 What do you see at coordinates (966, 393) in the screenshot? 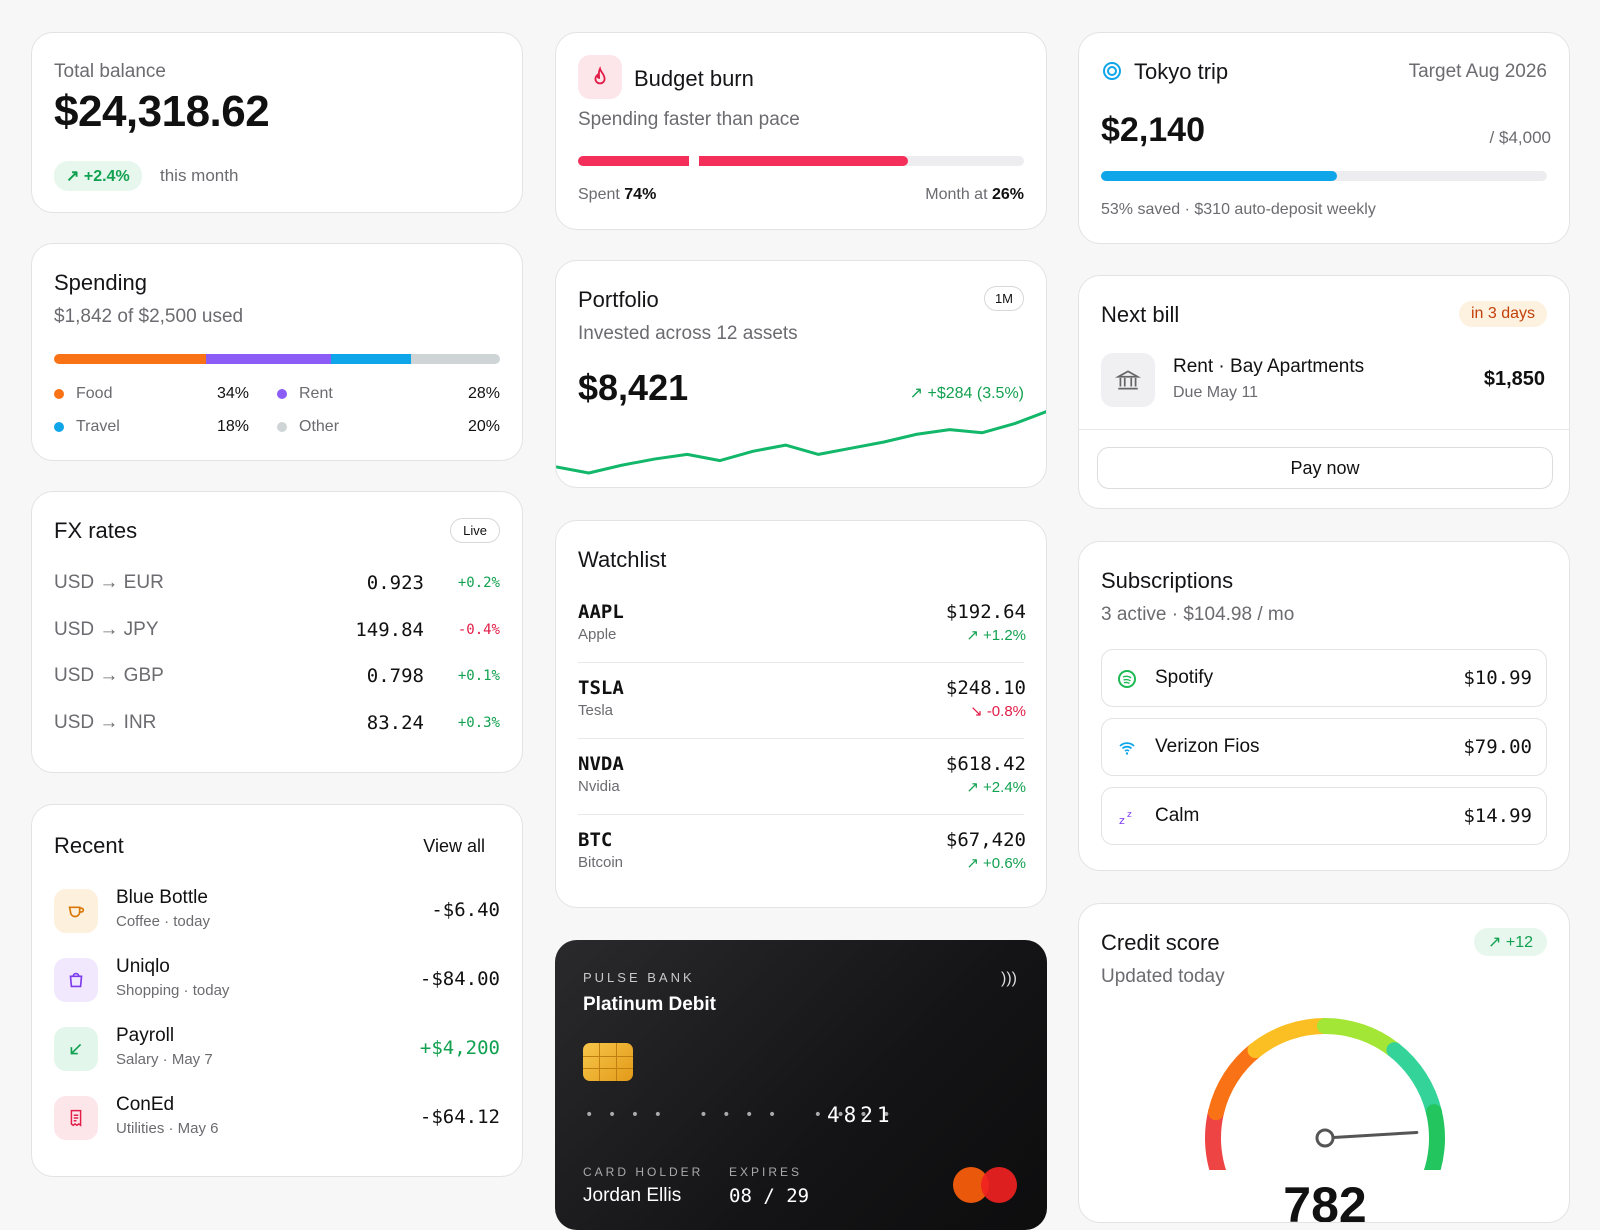
I see `portfolio-change: ↗ +$284 (3.5%)` at bounding box center [966, 393].